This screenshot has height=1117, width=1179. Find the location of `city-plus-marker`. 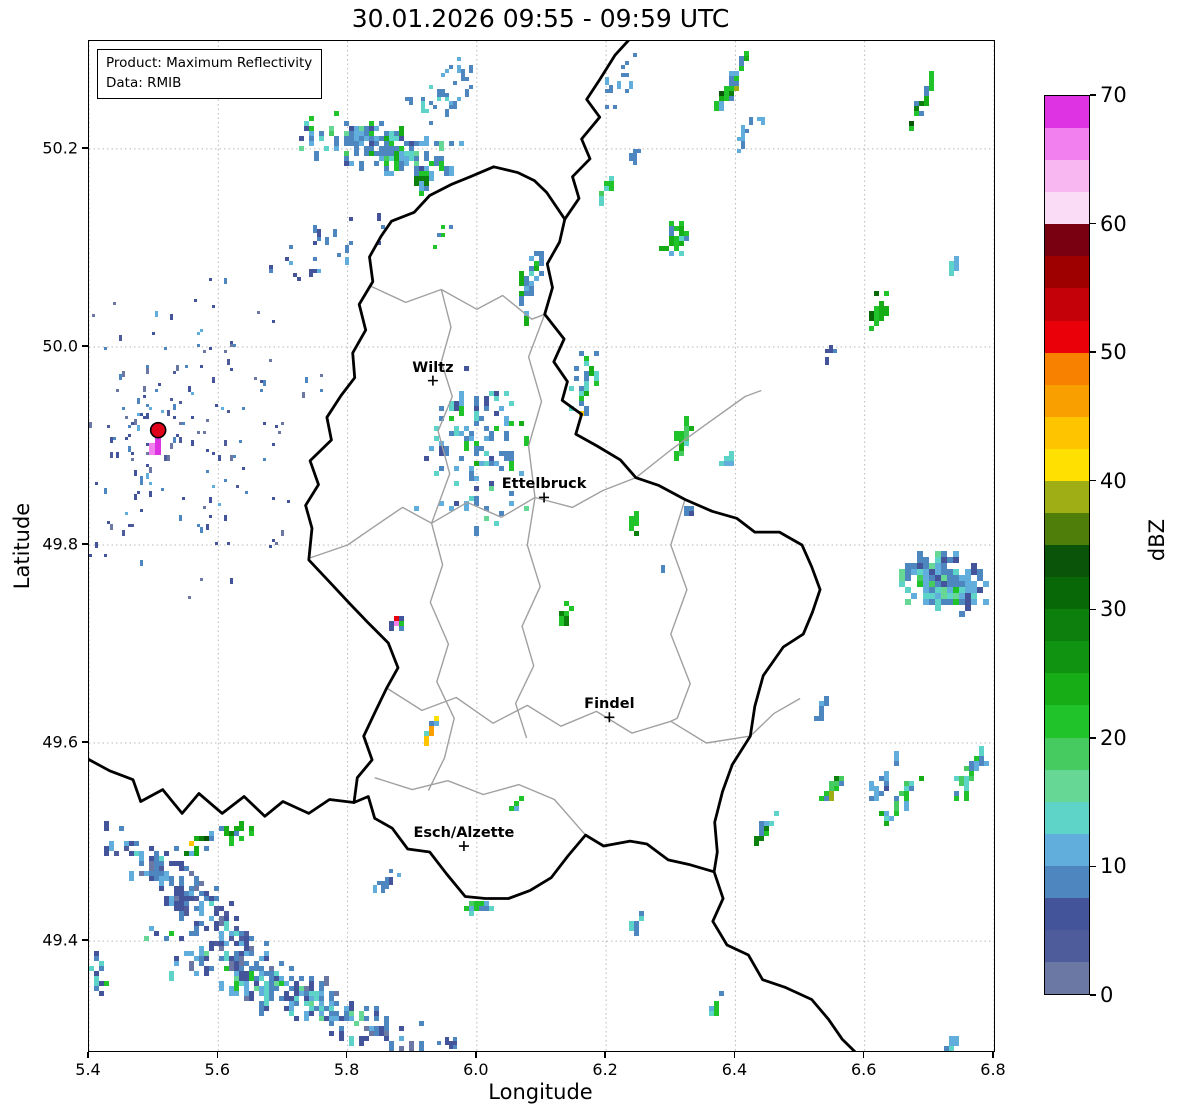

city-plus-marker is located at coordinates (432, 380).